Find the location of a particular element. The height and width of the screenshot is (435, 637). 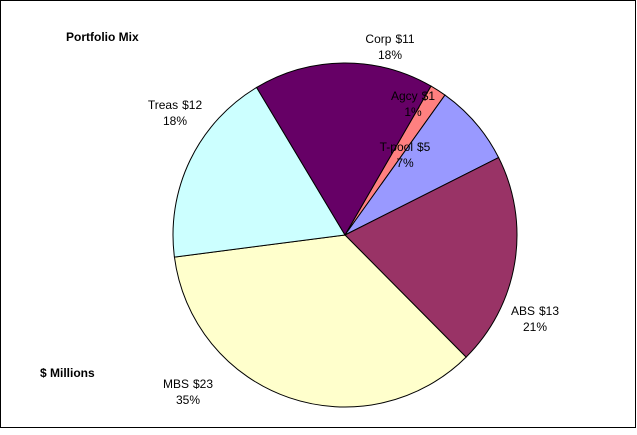

annotation: $ Millions is located at coordinates (67, 373).